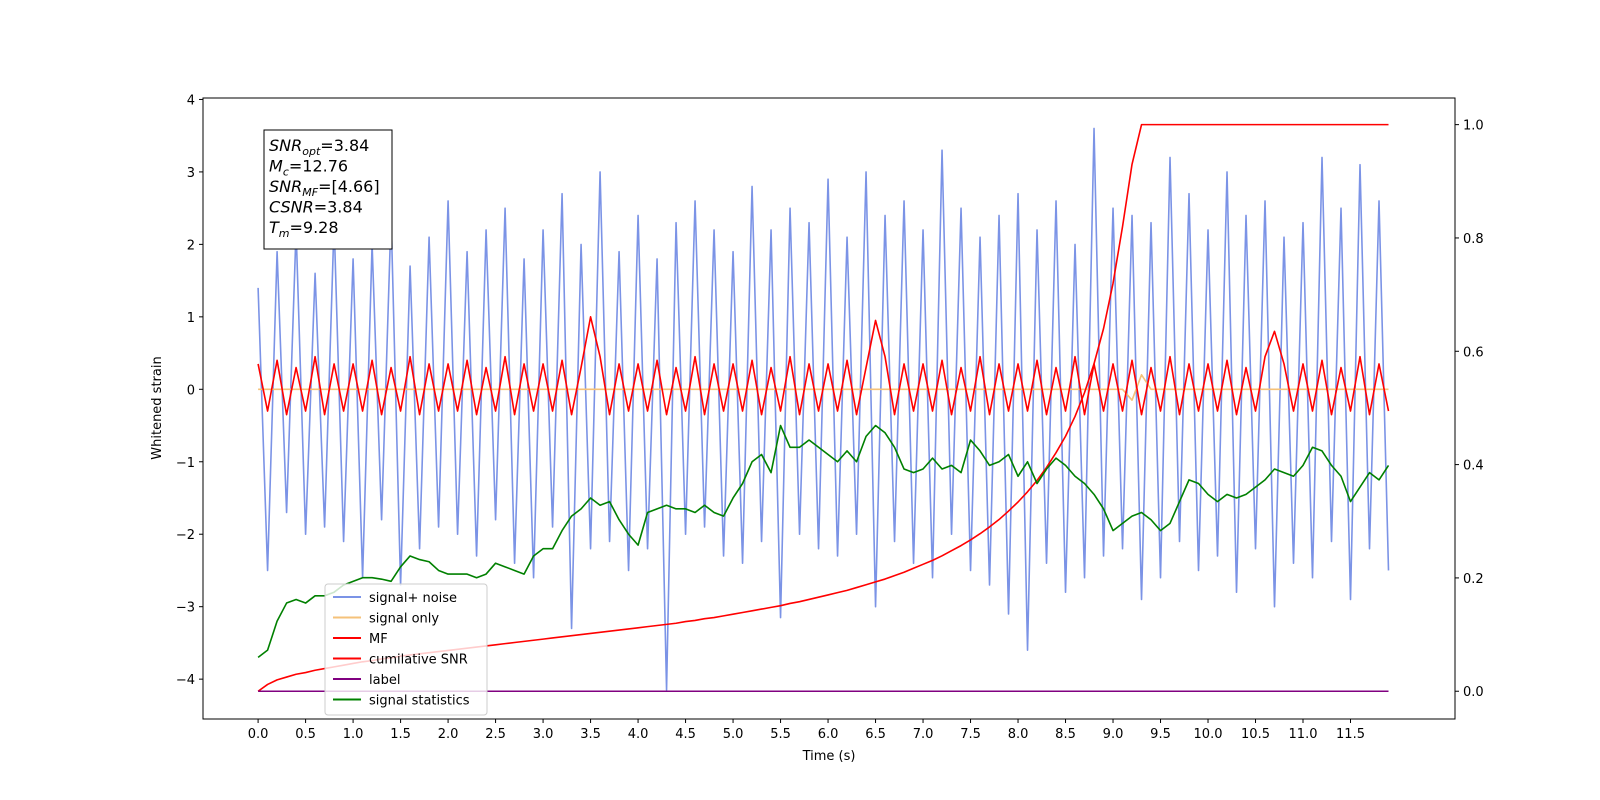 The height and width of the screenshot is (800, 1600). I want to click on annotation-sub: m, so click(284, 233).